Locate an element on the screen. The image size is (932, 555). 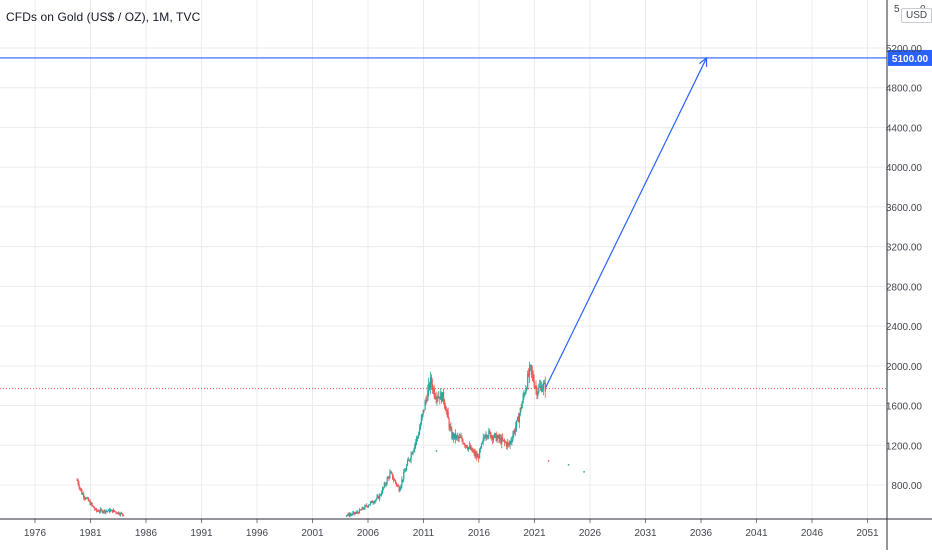
price-tick-label: 3600.00 is located at coordinates (904, 208).